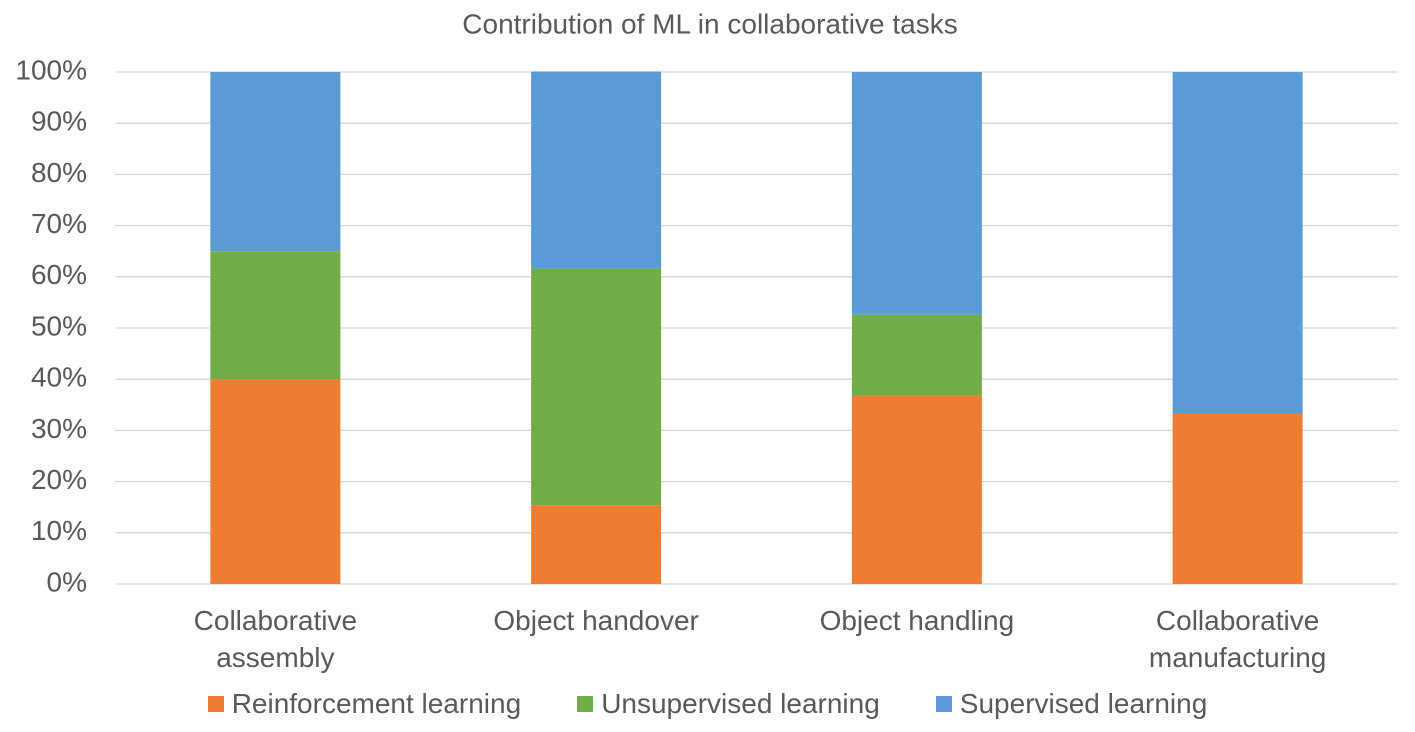 This screenshot has height=732, width=1415. What do you see at coordinates (1237, 639) in the screenshot?
I see `x-tick-label: Collaborative manufacturing` at bounding box center [1237, 639].